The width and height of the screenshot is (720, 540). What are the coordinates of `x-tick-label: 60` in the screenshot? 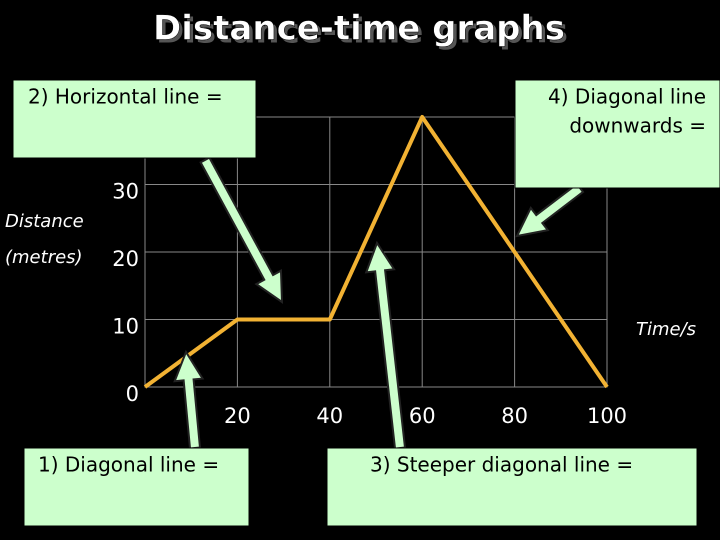 It's located at (422, 416).